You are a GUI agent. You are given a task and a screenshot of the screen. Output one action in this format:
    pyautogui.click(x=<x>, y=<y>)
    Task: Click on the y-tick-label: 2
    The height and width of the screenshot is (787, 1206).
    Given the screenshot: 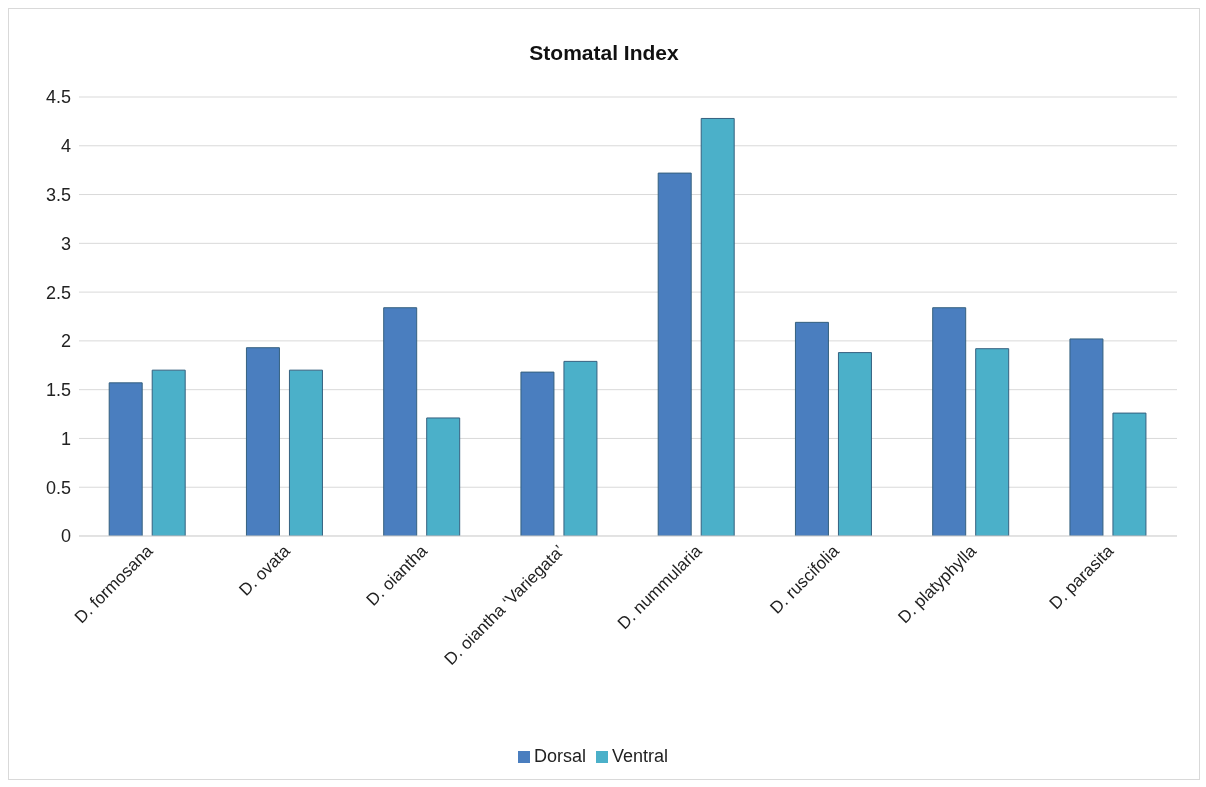 What is the action you would take?
    pyautogui.click(x=65, y=341)
    